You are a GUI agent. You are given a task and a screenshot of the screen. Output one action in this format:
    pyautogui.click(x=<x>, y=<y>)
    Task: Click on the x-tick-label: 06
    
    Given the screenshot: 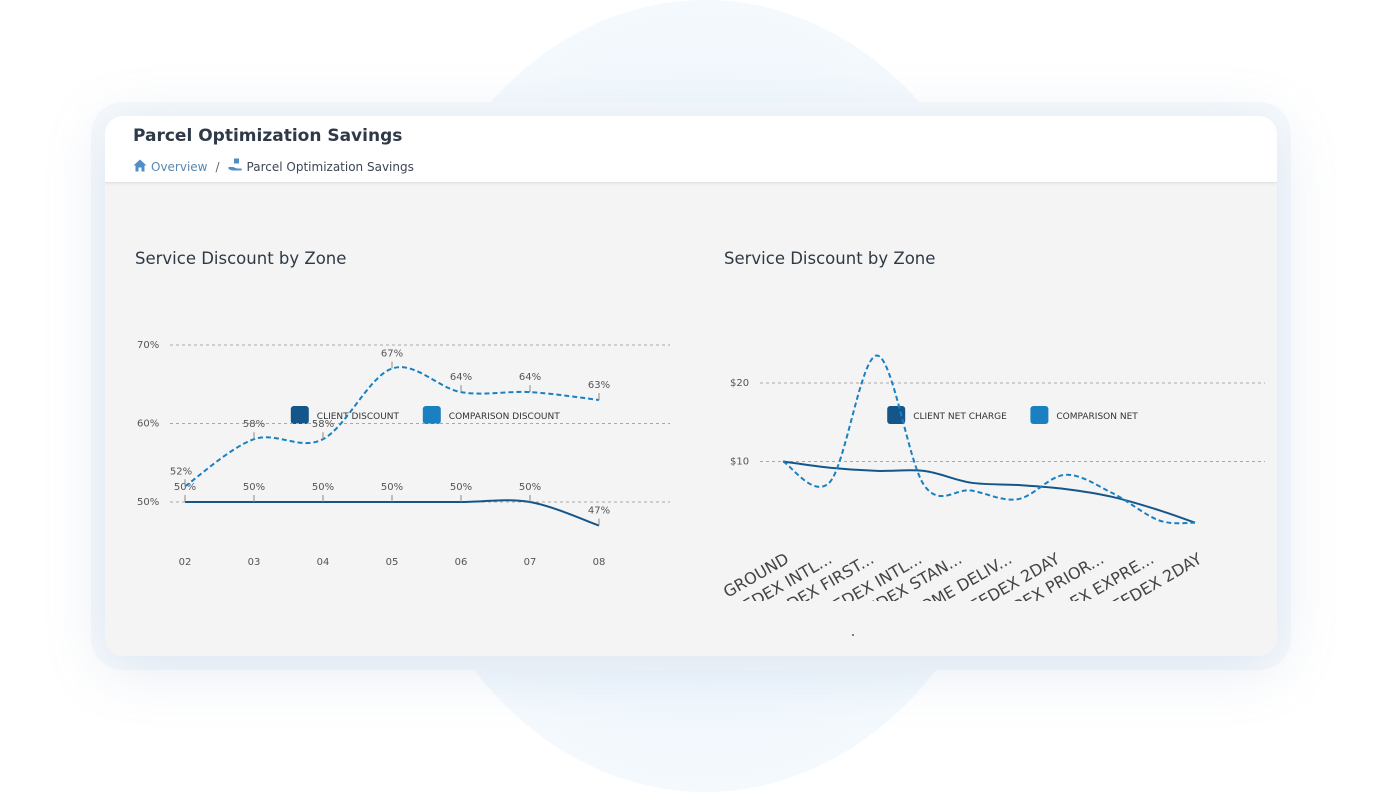 What is the action you would take?
    pyautogui.click(x=461, y=562)
    